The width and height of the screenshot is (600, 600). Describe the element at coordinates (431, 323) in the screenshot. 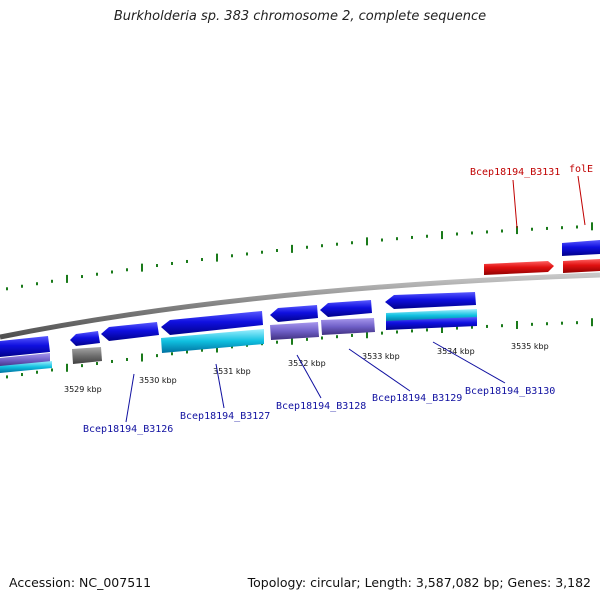

I see `gene-block-blue-lower` at that location.